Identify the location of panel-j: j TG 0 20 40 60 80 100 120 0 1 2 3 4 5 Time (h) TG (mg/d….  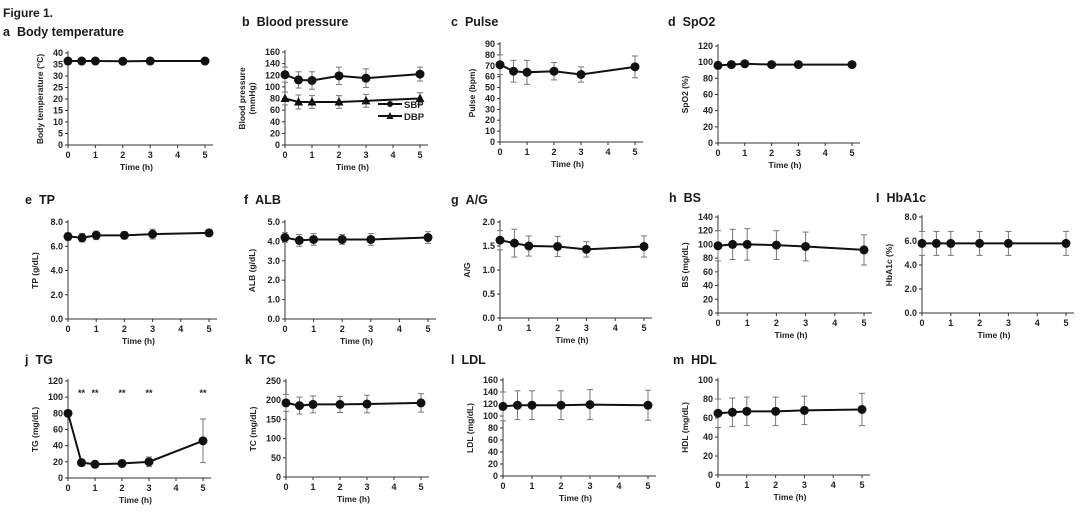
(117, 429).